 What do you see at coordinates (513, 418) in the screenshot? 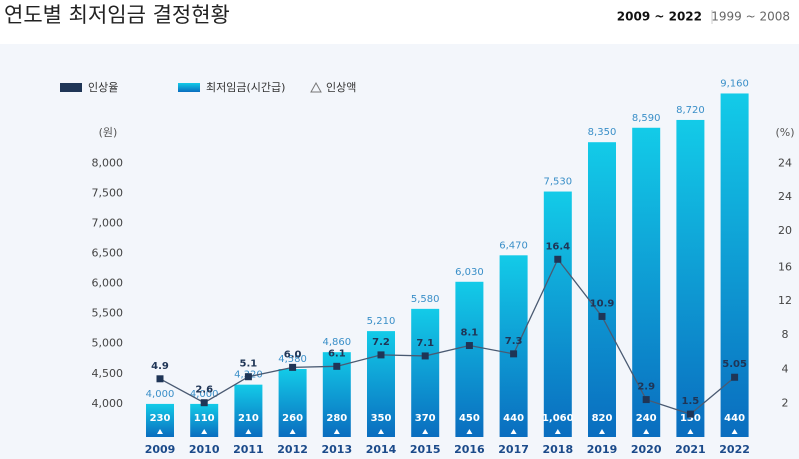
I see `increase-label: 440` at bounding box center [513, 418].